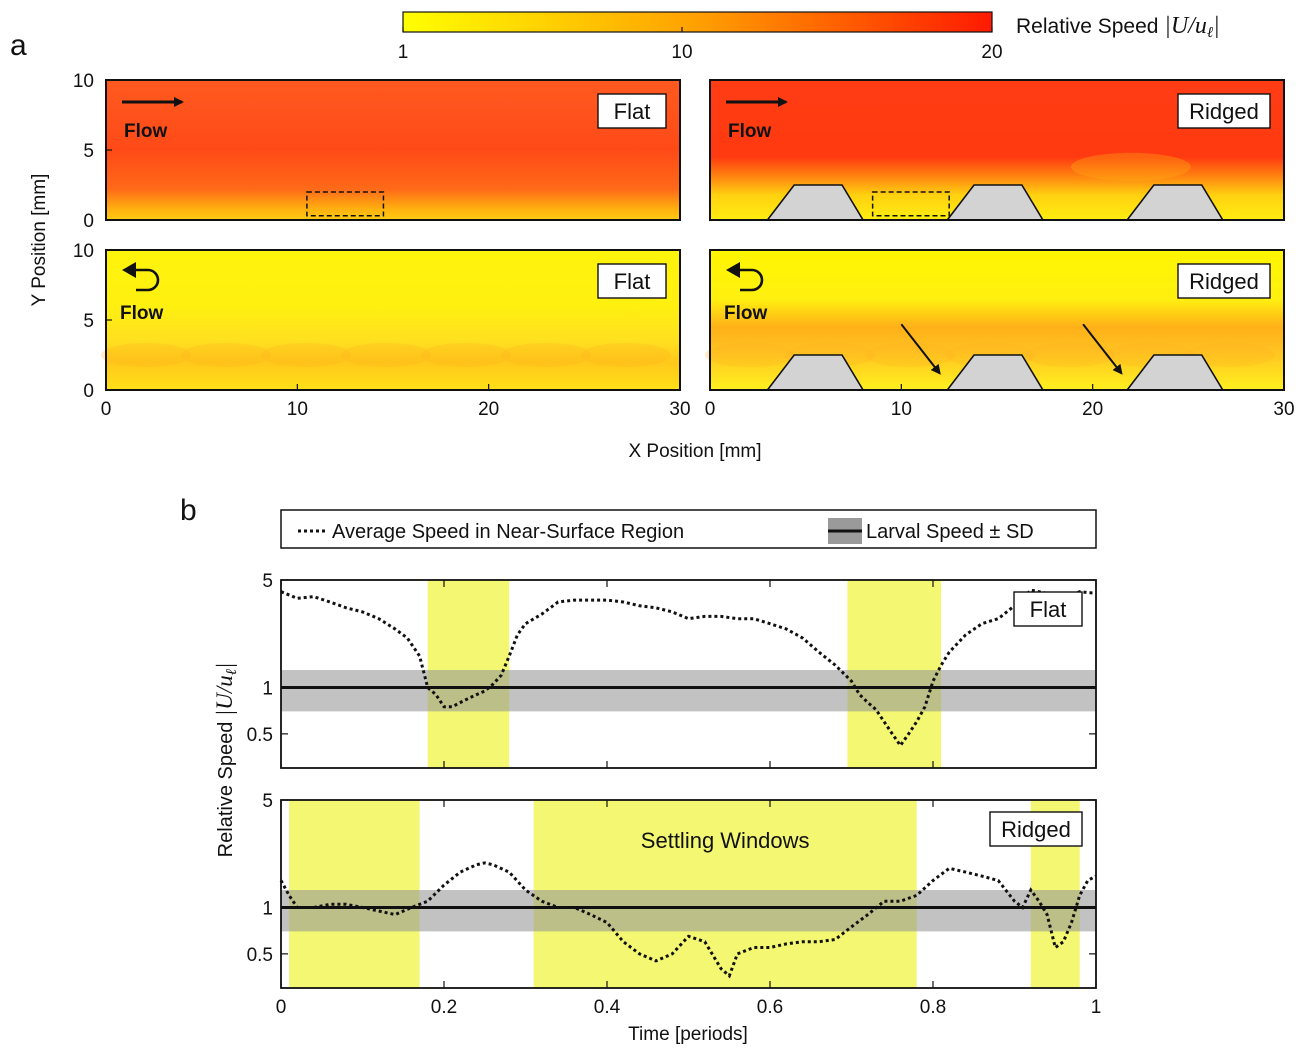 This screenshot has height=1048, width=1313. I want to click on legend-box, so click(688, 529).